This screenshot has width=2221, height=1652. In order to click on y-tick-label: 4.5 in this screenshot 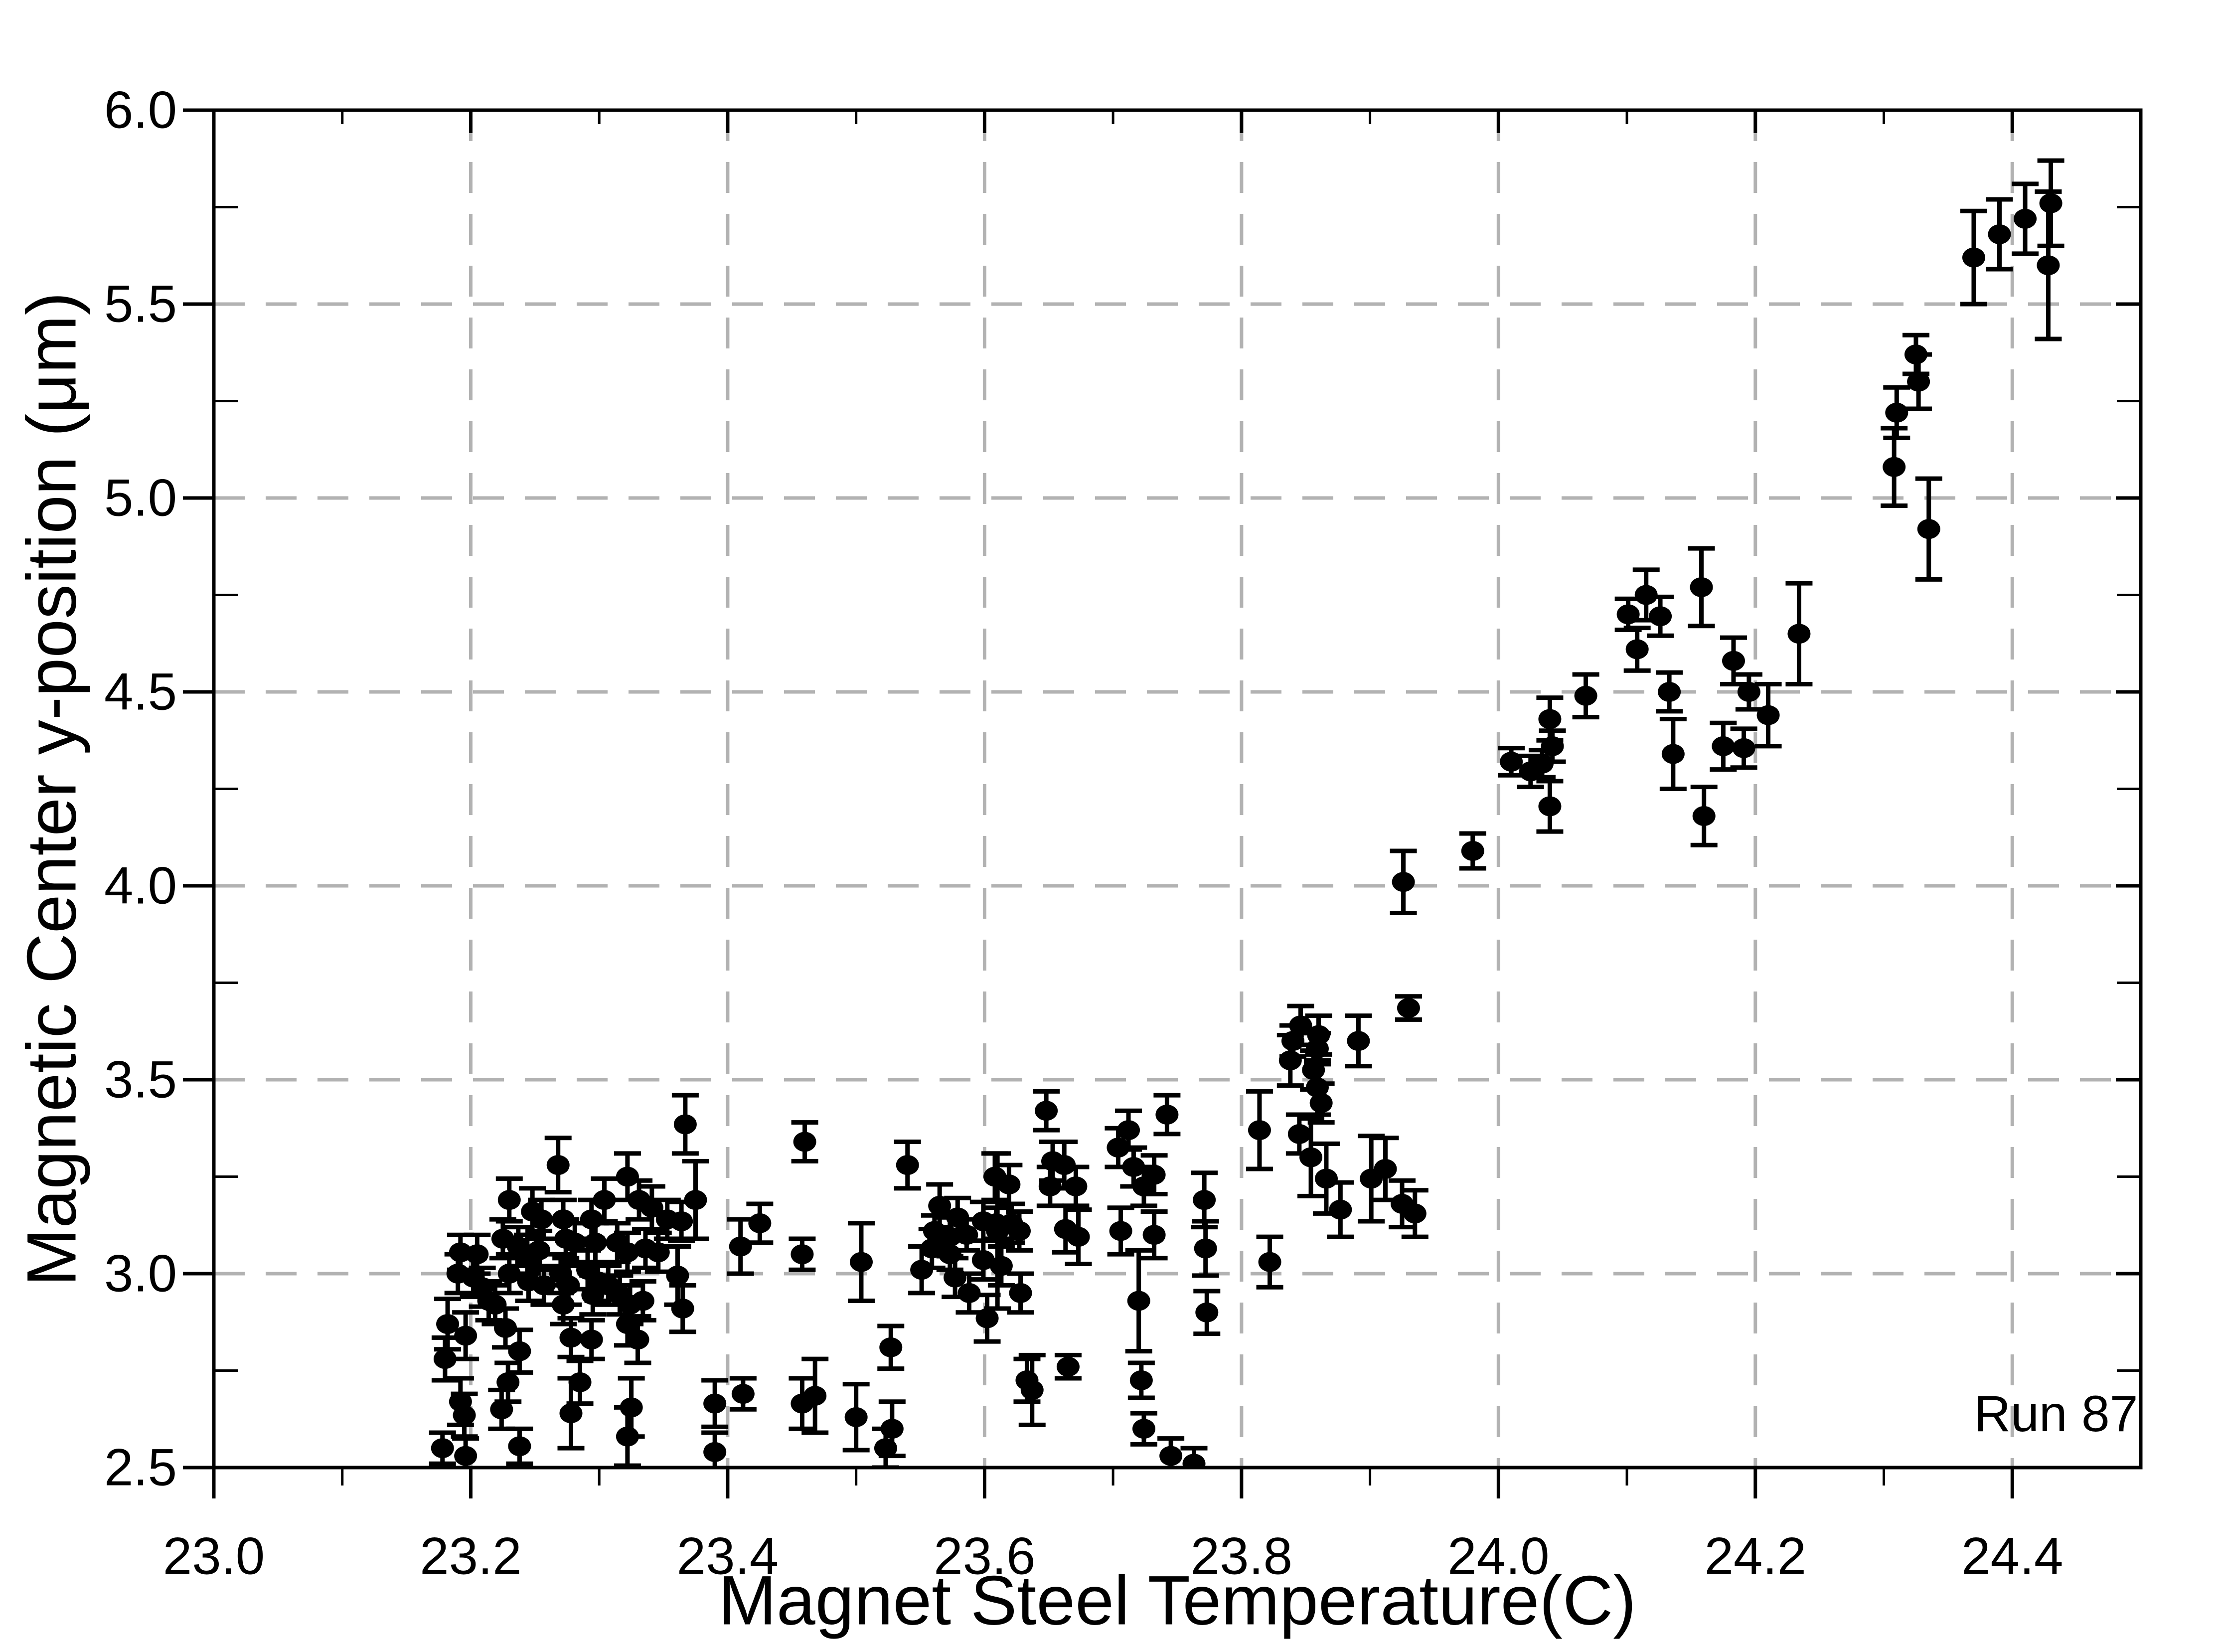, I will do `click(140, 692)`.